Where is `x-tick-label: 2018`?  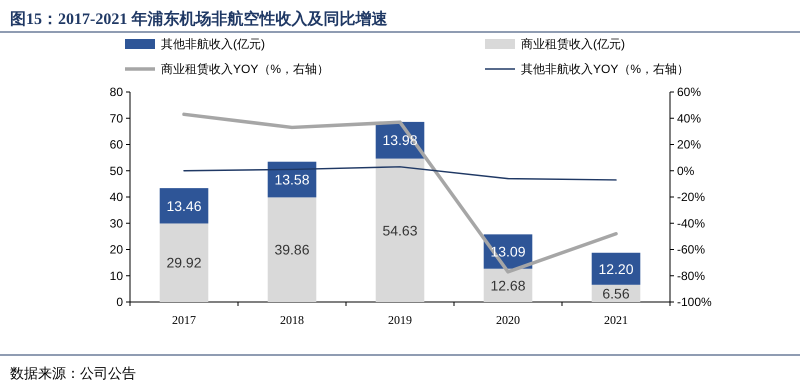
x-tick-label: 2018 is located at coordinates (292, 320).